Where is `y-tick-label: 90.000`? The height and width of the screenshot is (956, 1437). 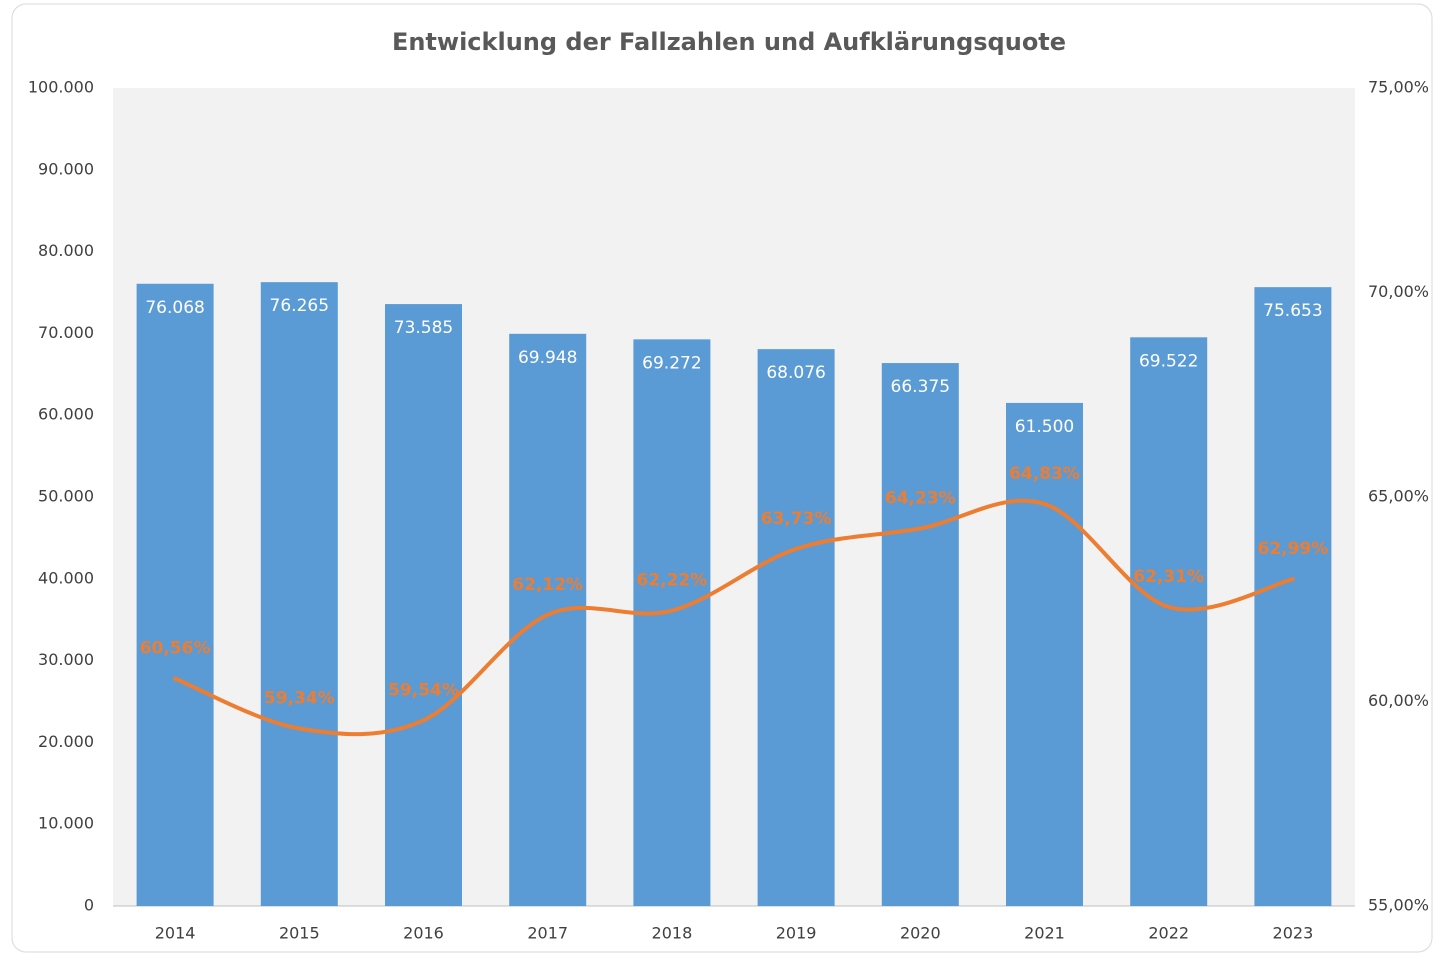
y-tick-label: 90.000 is located at coordinates (66, 168).